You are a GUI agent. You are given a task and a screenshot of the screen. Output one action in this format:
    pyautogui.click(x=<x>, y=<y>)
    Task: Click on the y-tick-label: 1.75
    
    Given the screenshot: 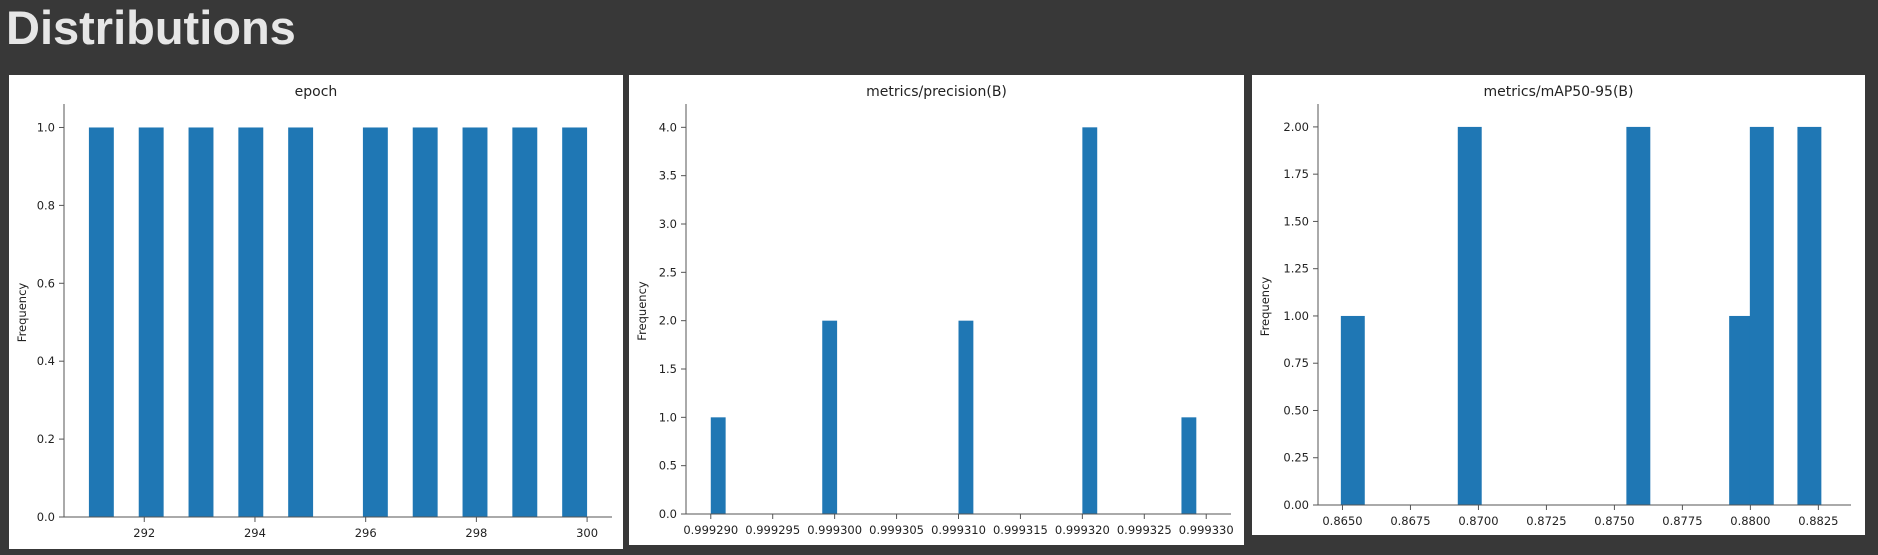 What is the action you would take?
    pyautogui.click(x=1296, y=174)
    